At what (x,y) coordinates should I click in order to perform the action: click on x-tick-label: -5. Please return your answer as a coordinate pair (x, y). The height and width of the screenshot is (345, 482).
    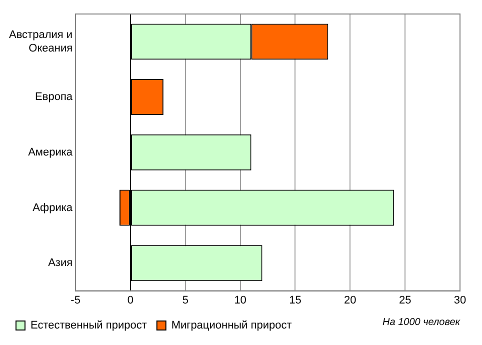
    Looking at the image, I should click on (75, 300).